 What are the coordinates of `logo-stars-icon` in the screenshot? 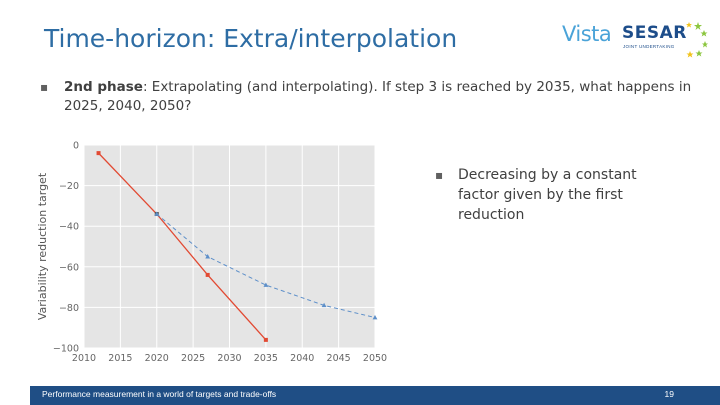 It's located at (697, 40).